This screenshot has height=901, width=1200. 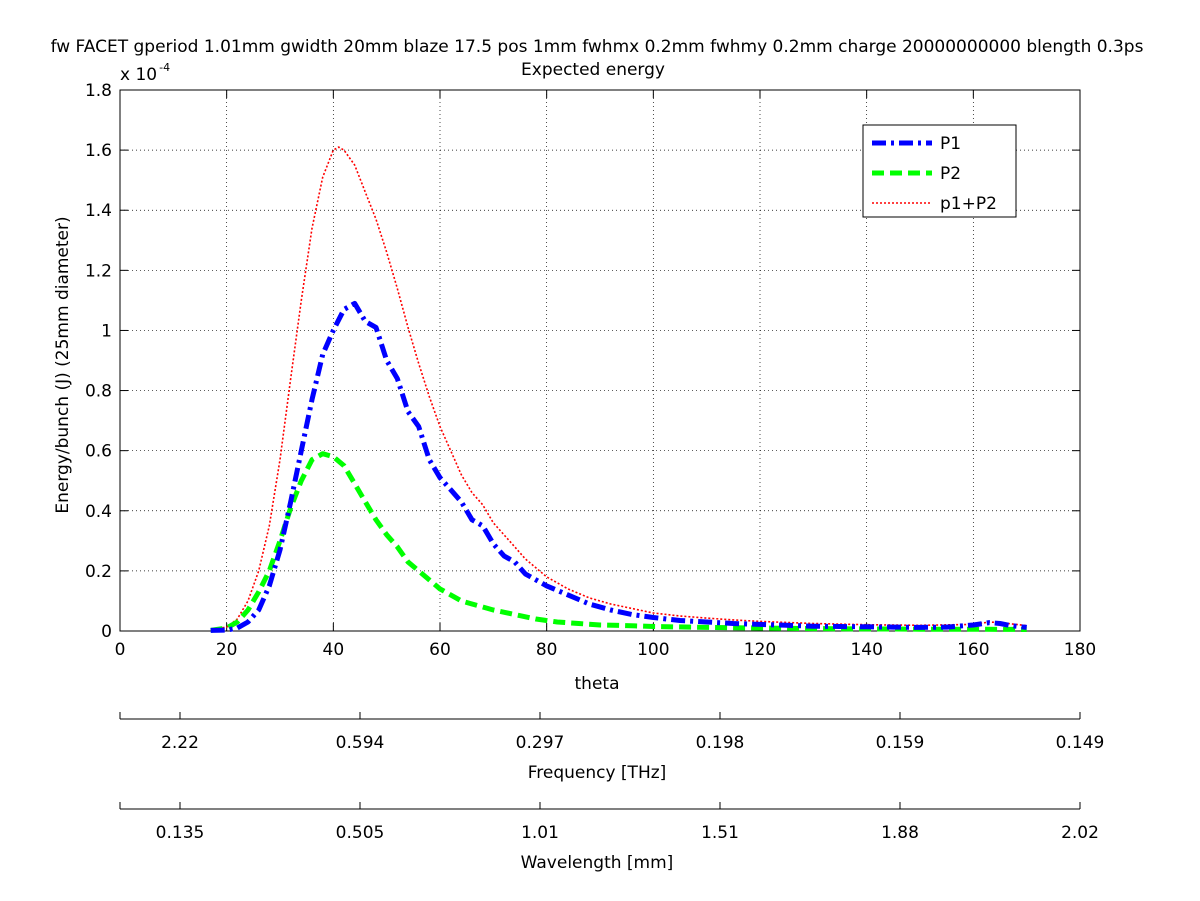 What do you see at coordinates (950, 174) in the screenshot?
I see `legend-label: P2` at bounding box center [950, 174].